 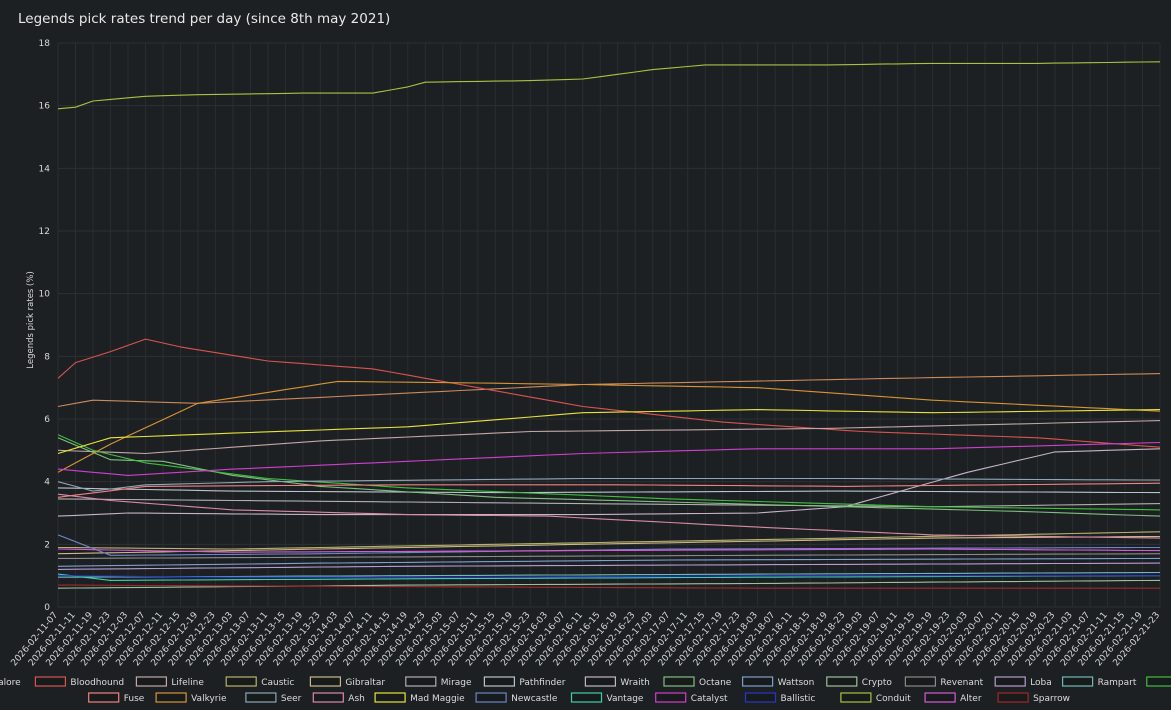 I want to click on series-line-sparrow, so click(x=609, y=586).